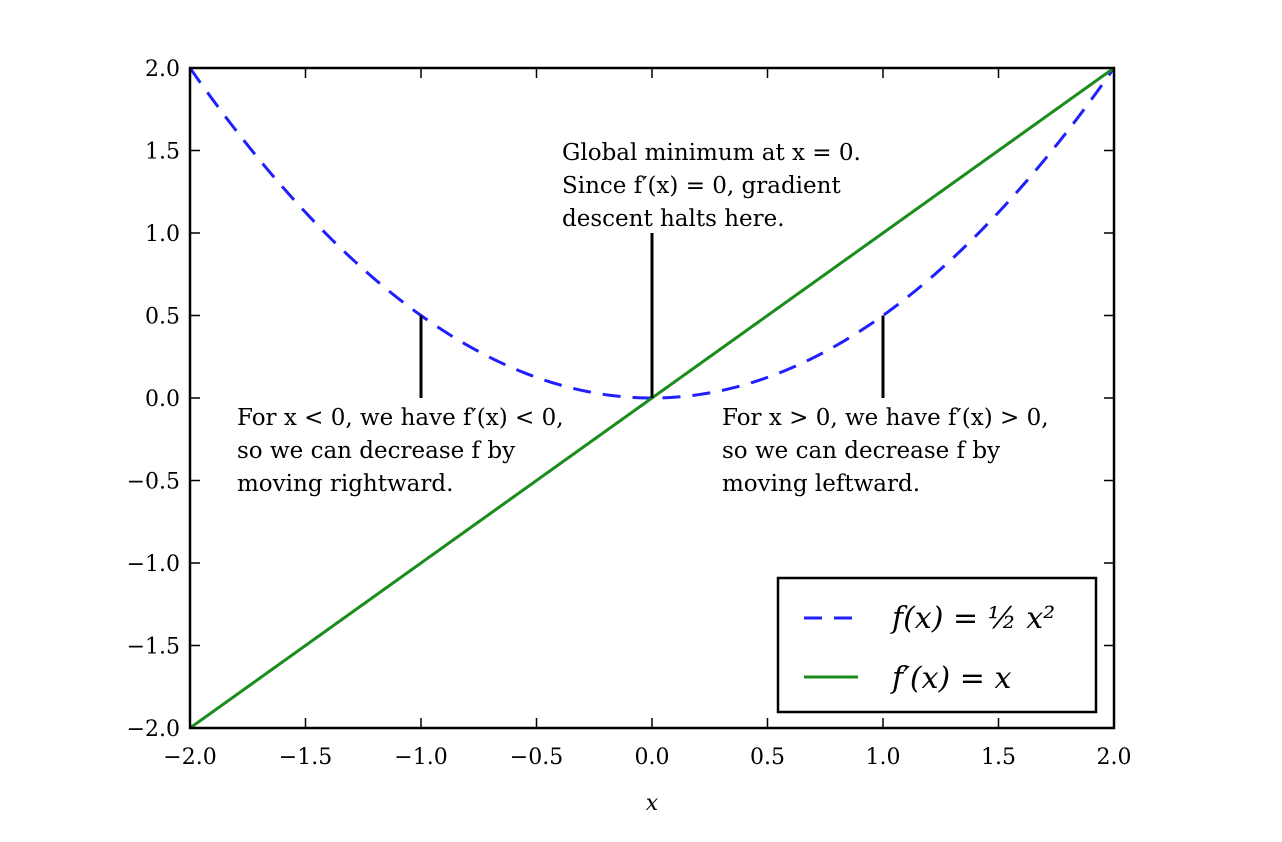  What do you see at coordinates (162, 234) in the screenshot?
I see `y-tick-label: 1.0` at bounding box center [162, 234].